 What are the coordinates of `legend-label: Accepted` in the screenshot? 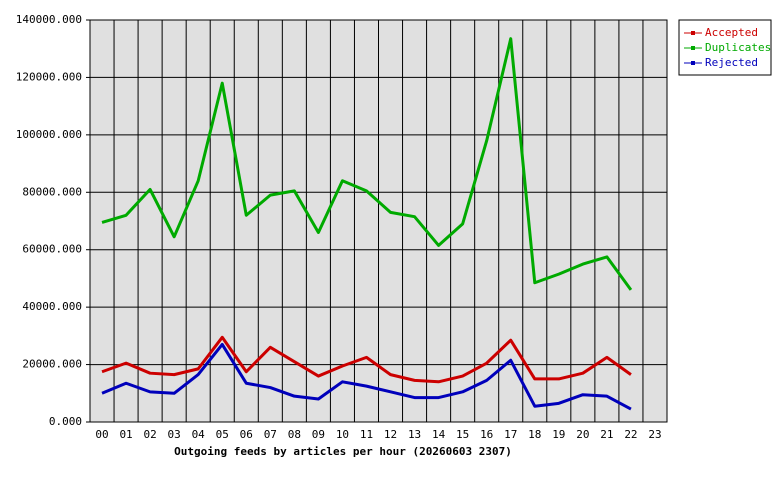 It's located at (731, 32).